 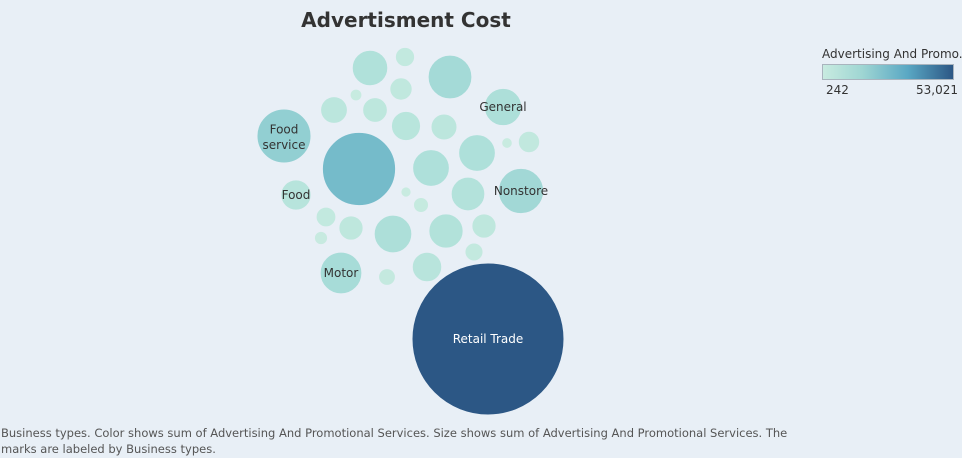 I want to click on bubble-food, so click(x=296, y=195).